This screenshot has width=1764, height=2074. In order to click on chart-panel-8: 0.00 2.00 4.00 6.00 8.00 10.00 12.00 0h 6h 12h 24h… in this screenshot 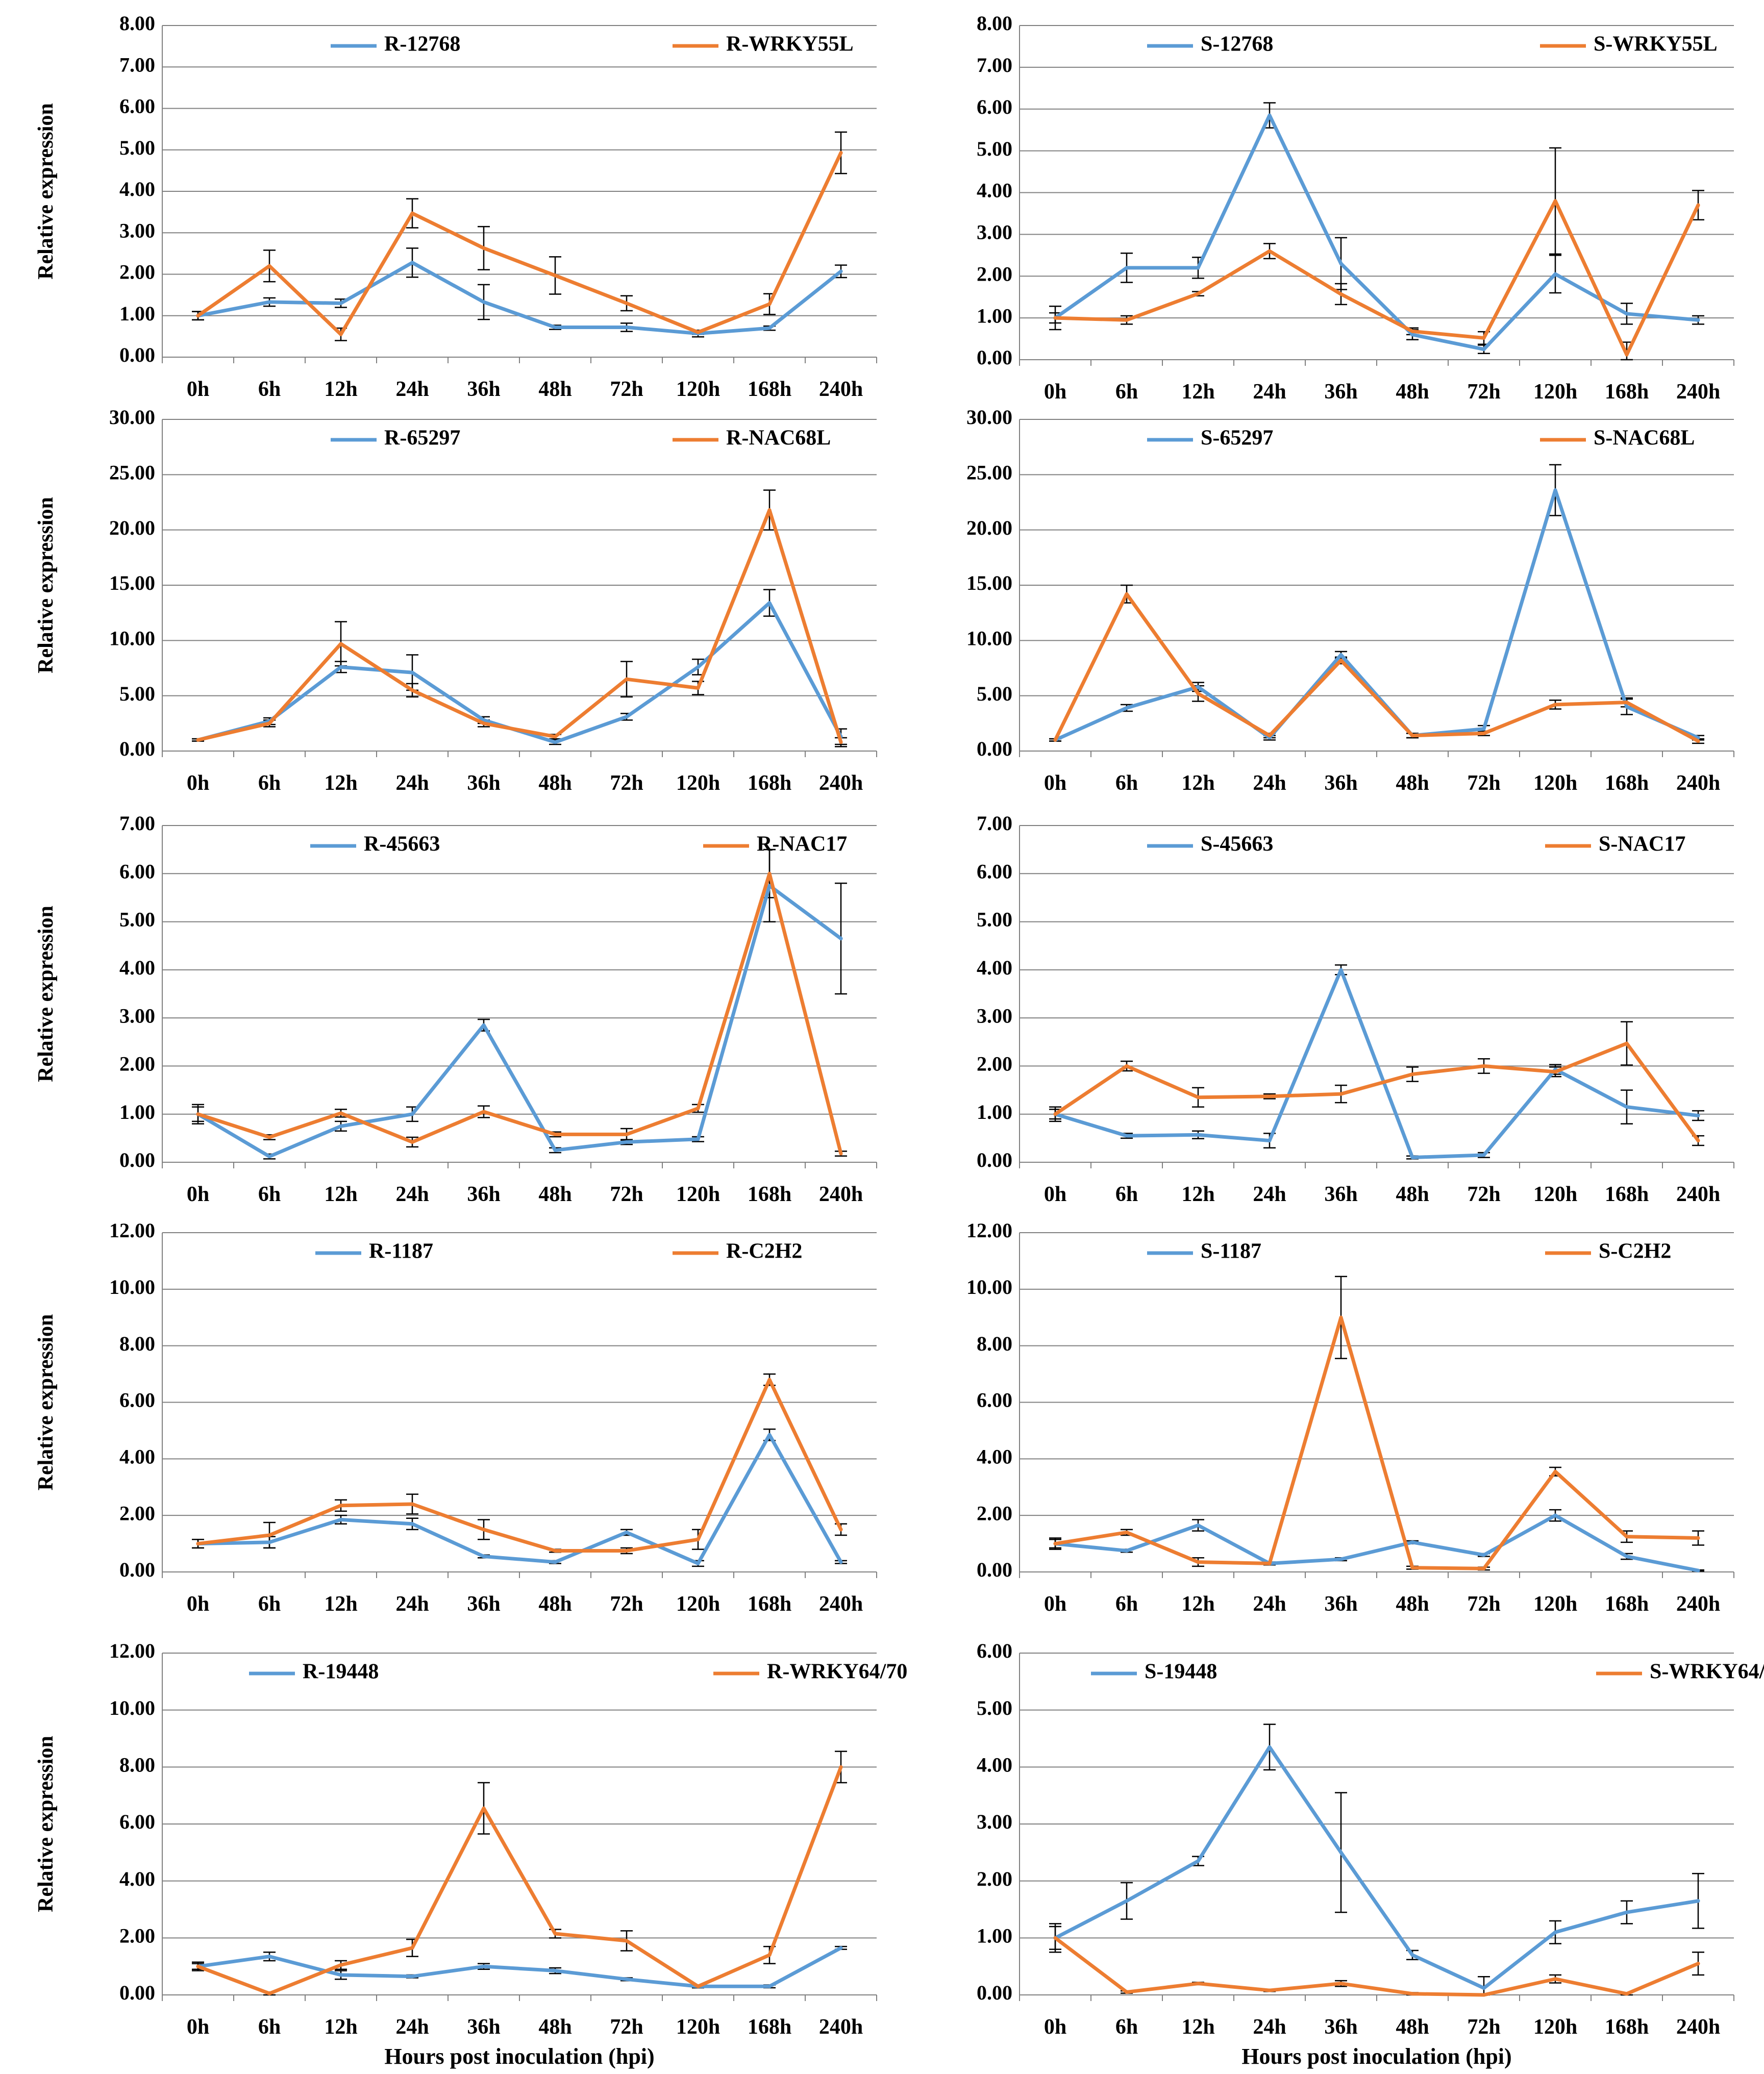, I will do `click(1350, 1417)`.